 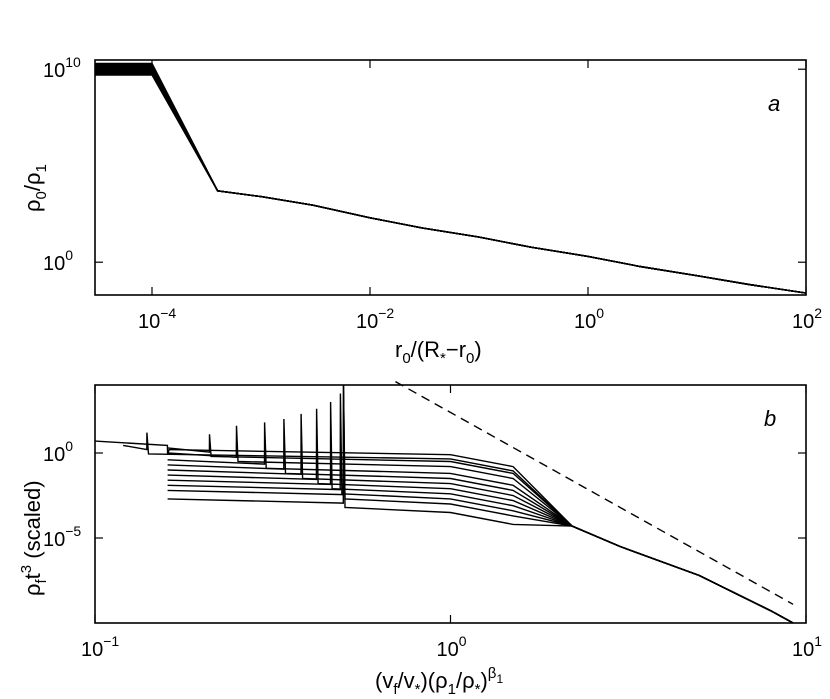 I want to click on panel-a-xtick-label: 10⁻², so click(x=375, y=319).